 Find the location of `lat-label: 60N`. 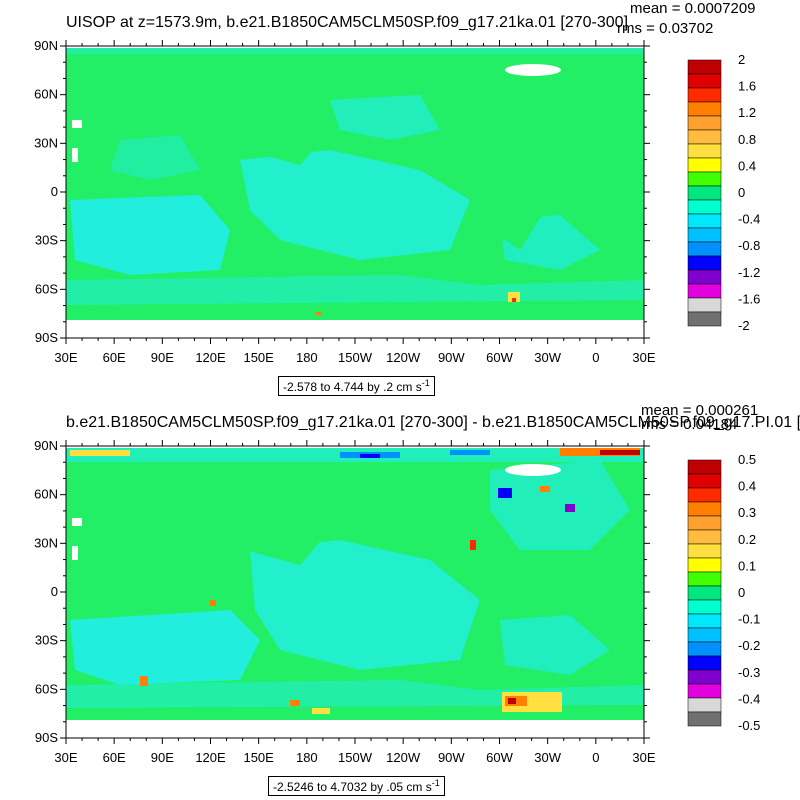

lat-label: 60N is located at coordinates (46, 494).